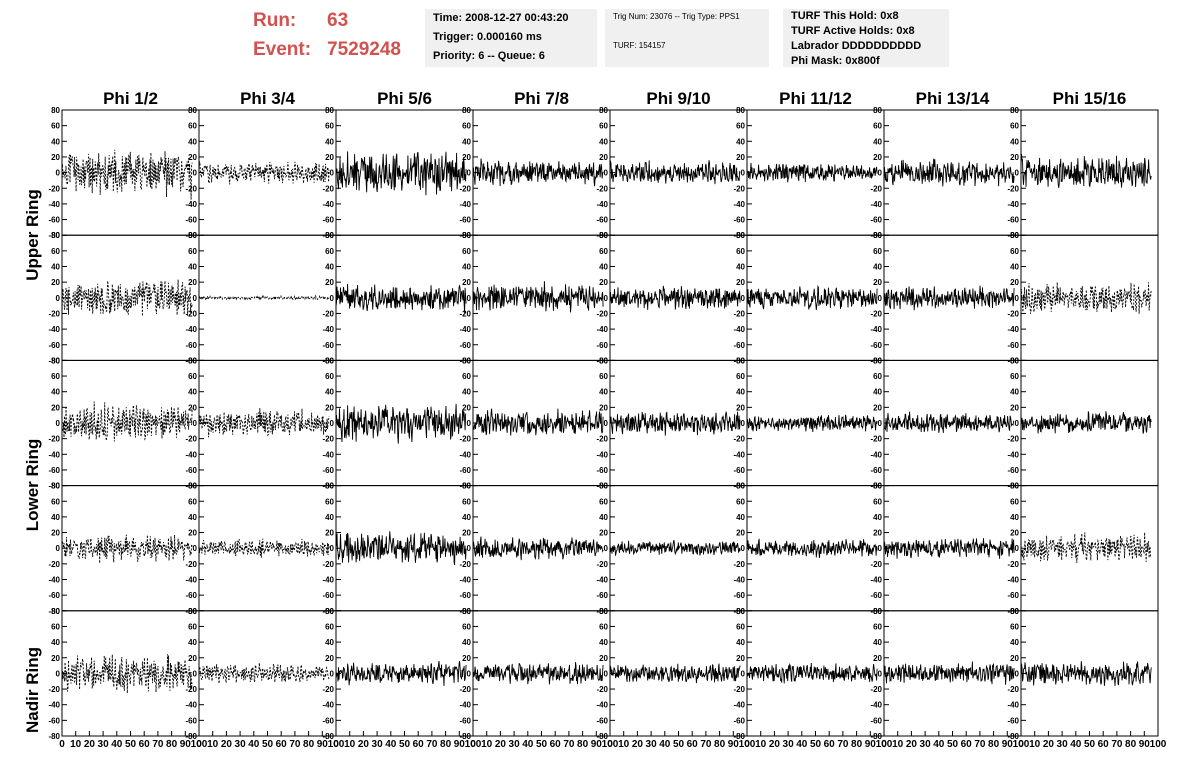 This screenshot has width=1196, height=772. I want to click on ytick-label-r2-c4-1: 60, so click(466, 251).